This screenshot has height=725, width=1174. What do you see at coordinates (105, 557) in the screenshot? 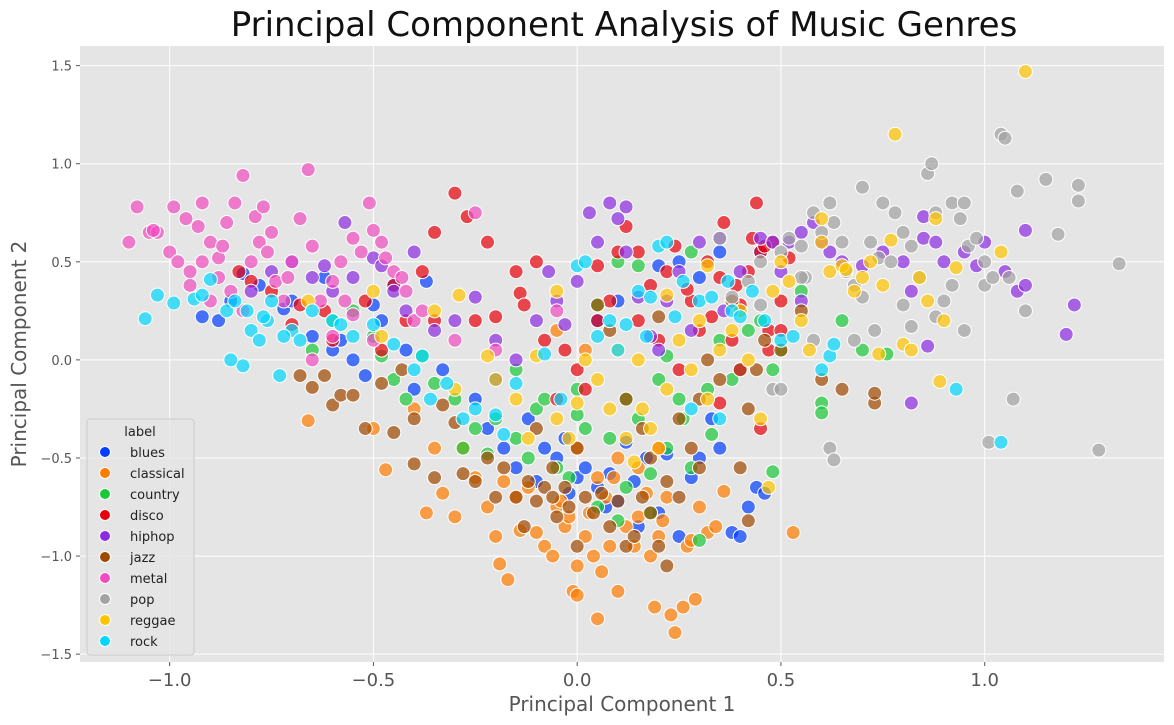
I see `legend-marker-jazz` at bounding box center [105, 557].